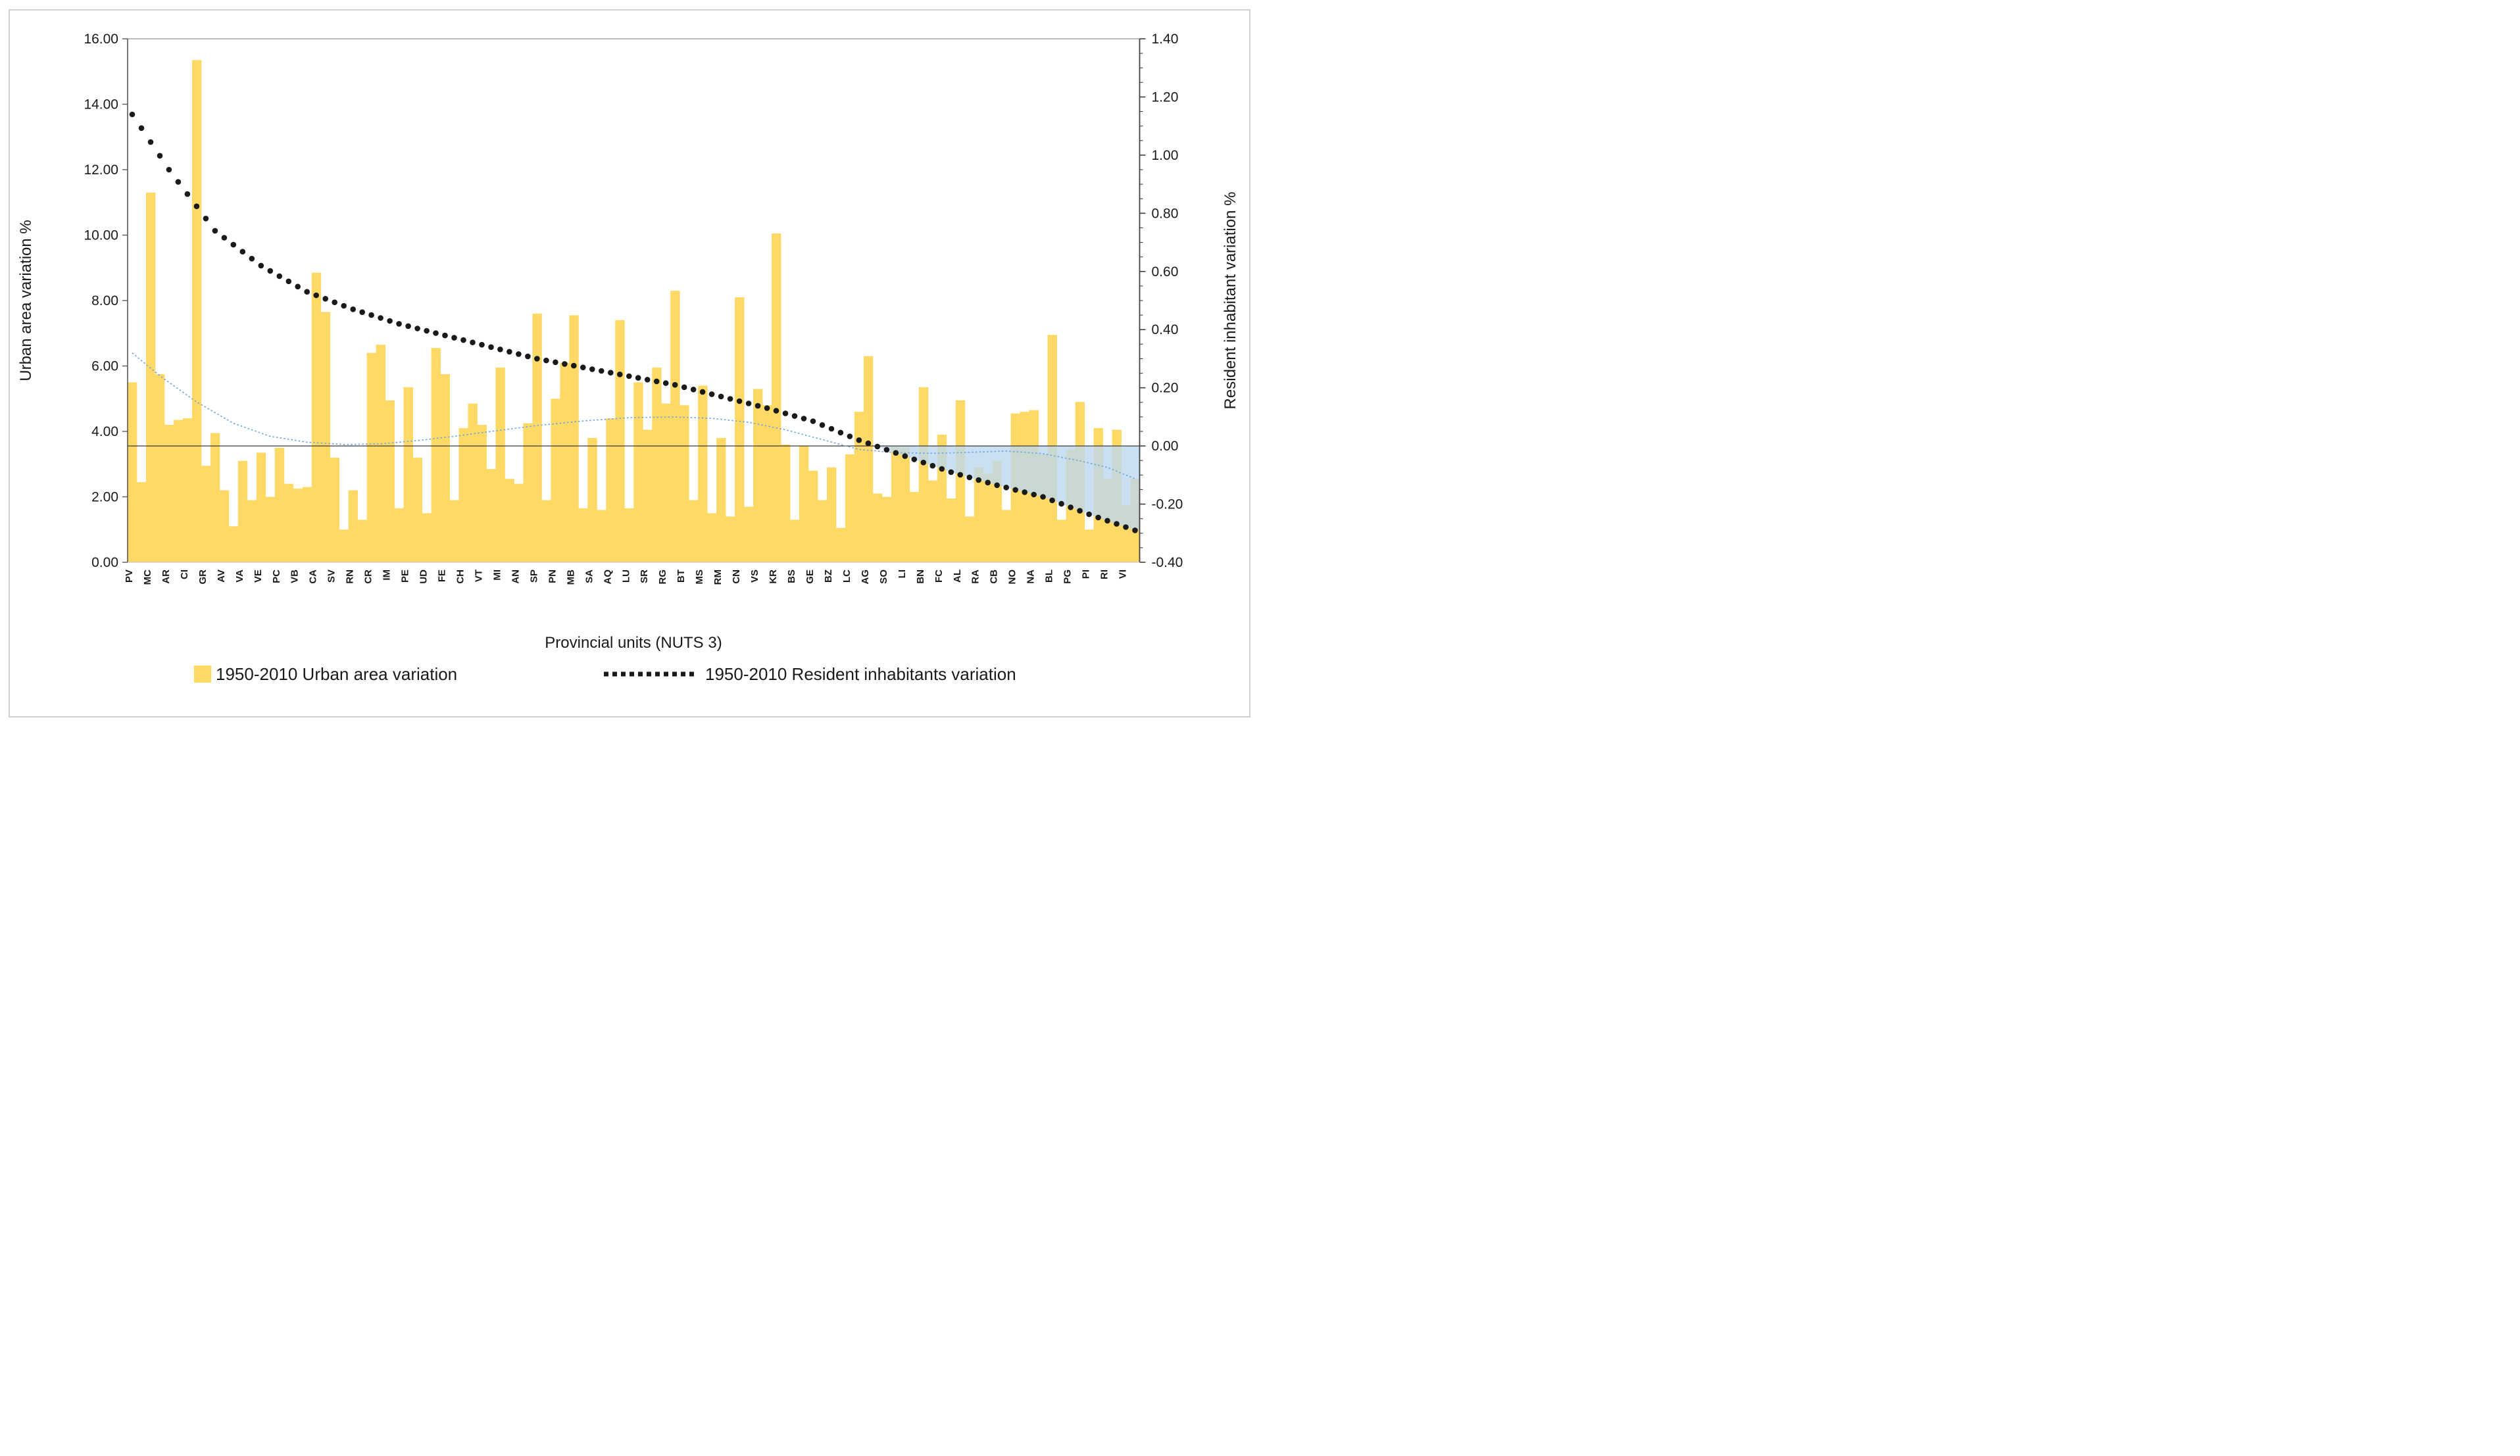 This screenshot has width=2520, height=1456. What do you see at coordinates (699, 577) in the screenshot?
I see `x-category-label: MS` at bounding box center [699, 577].